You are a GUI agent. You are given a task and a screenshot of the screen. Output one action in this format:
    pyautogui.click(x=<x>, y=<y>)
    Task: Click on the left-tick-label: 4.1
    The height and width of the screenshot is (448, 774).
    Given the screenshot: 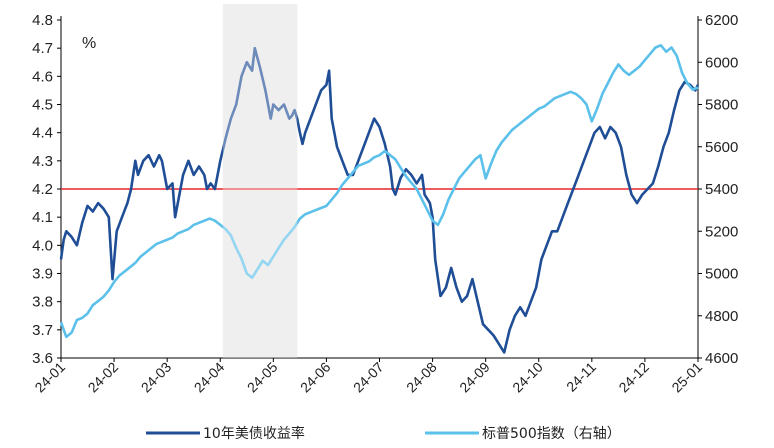 What is the action you would take?
    pyautogui.click(x=42, y=217)
    